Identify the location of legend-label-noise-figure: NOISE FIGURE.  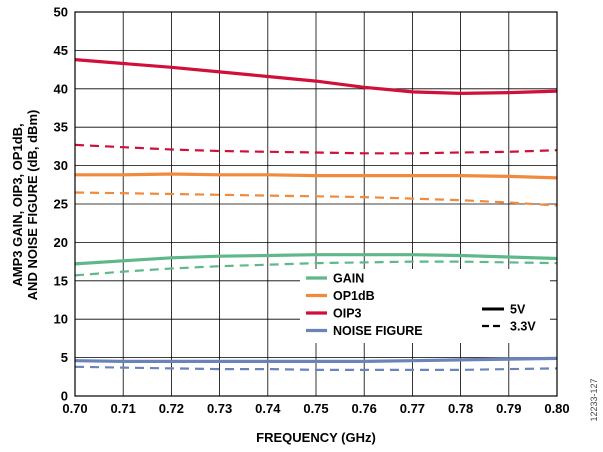
(378, 331).